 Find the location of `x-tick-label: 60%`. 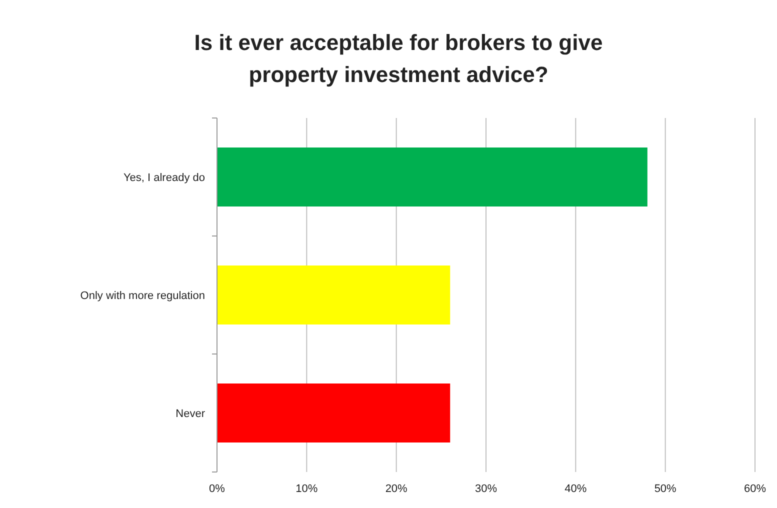

x-tick-label: 60% is located at coordinates (755, 489).